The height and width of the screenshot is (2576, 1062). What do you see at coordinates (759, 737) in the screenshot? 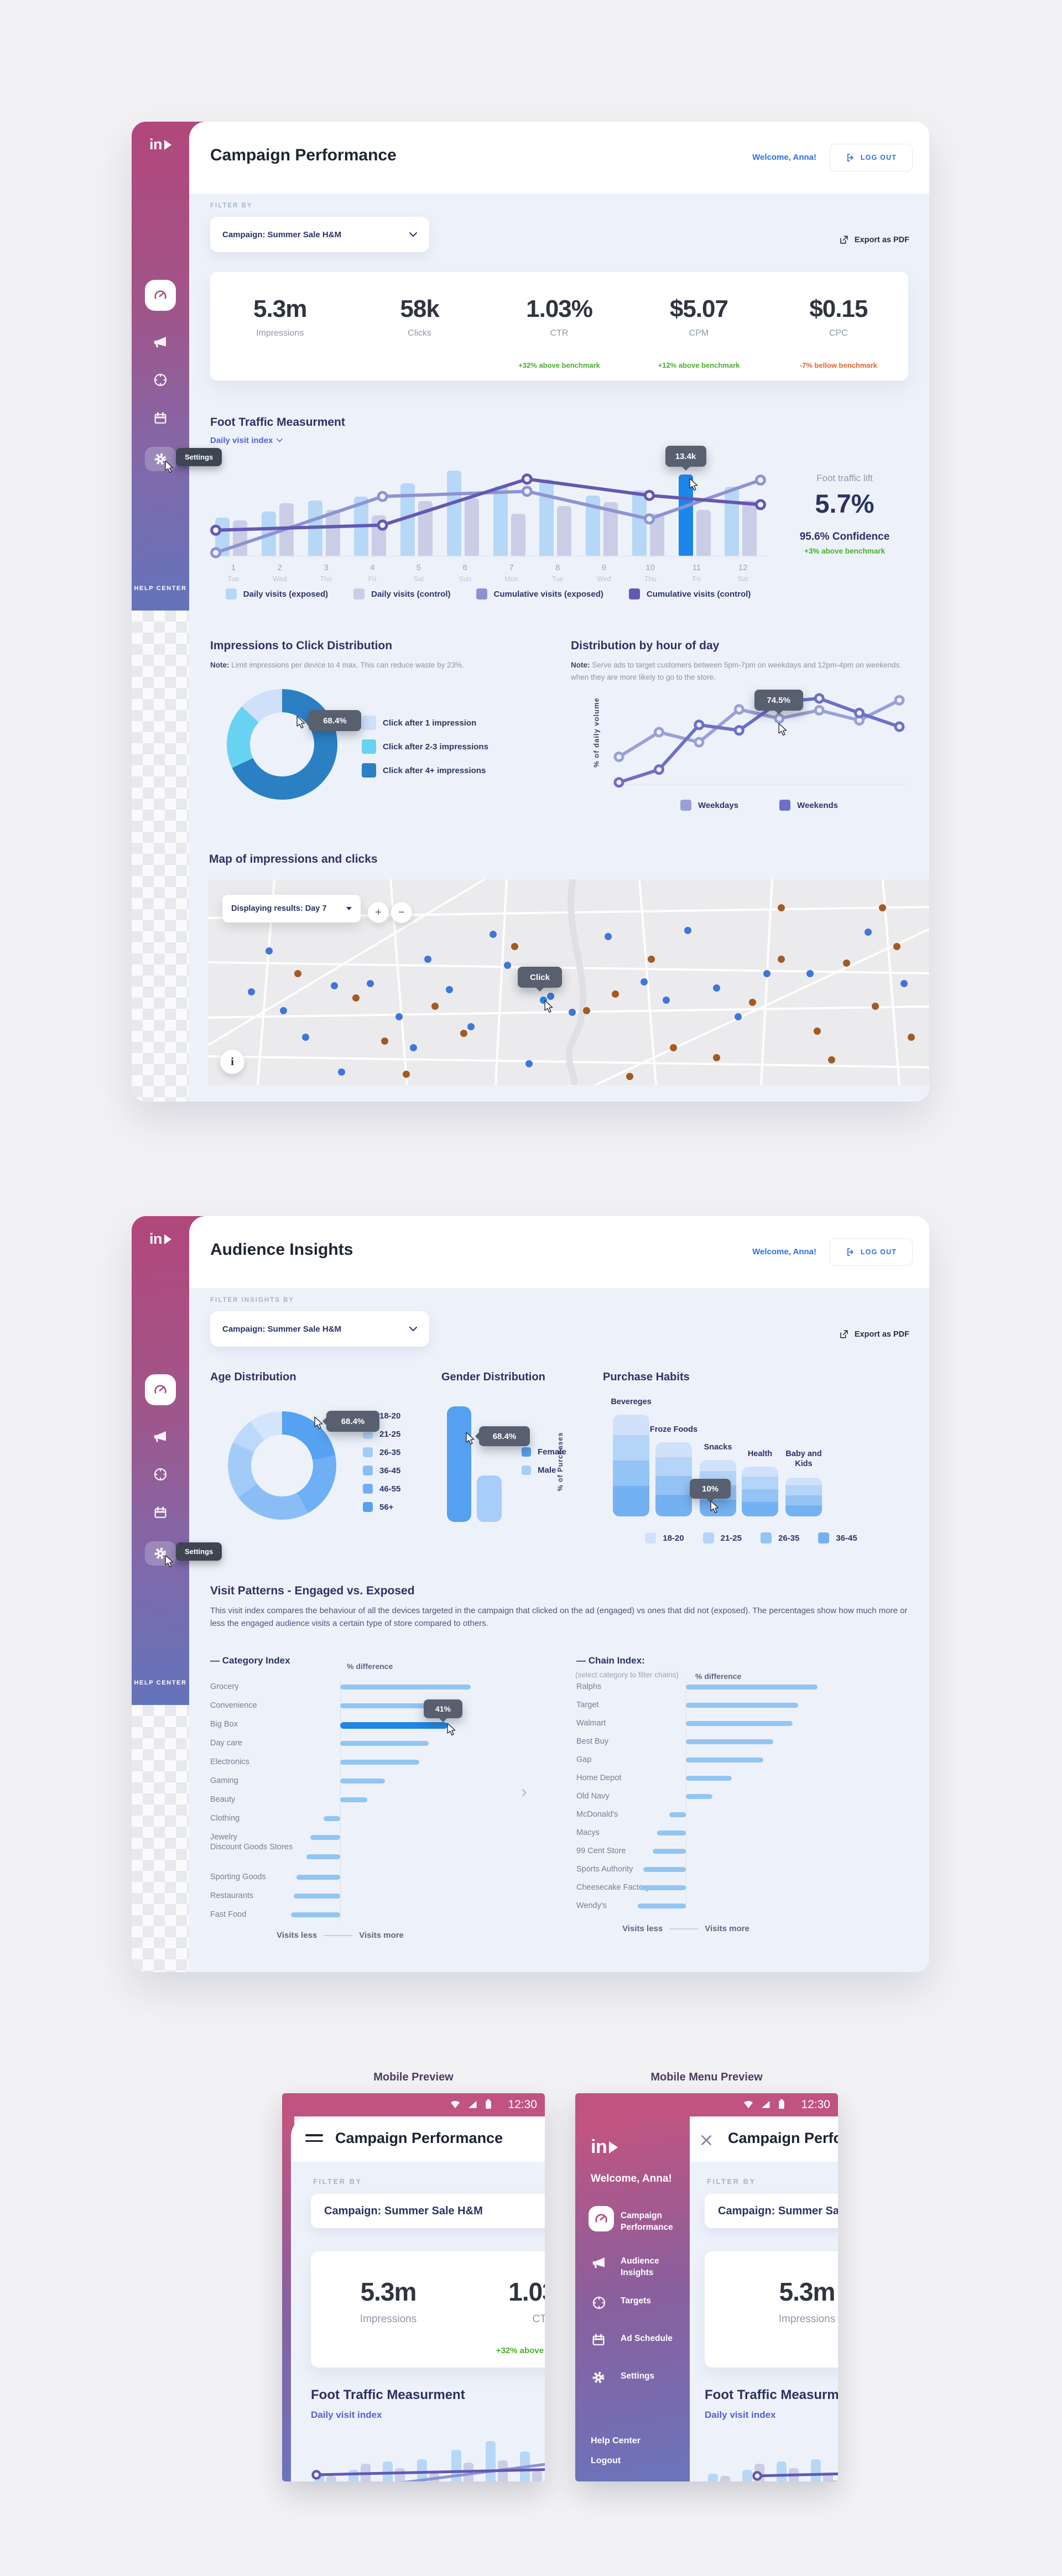
I see `hour-distribution-chart: 74.5%` at bounding box center [759, 737].